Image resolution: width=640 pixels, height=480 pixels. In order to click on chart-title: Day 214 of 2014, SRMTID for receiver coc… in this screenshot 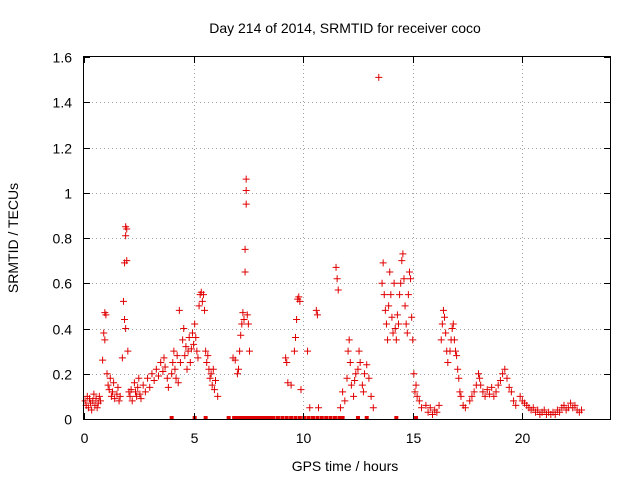, I will do `click(345, 28)`.